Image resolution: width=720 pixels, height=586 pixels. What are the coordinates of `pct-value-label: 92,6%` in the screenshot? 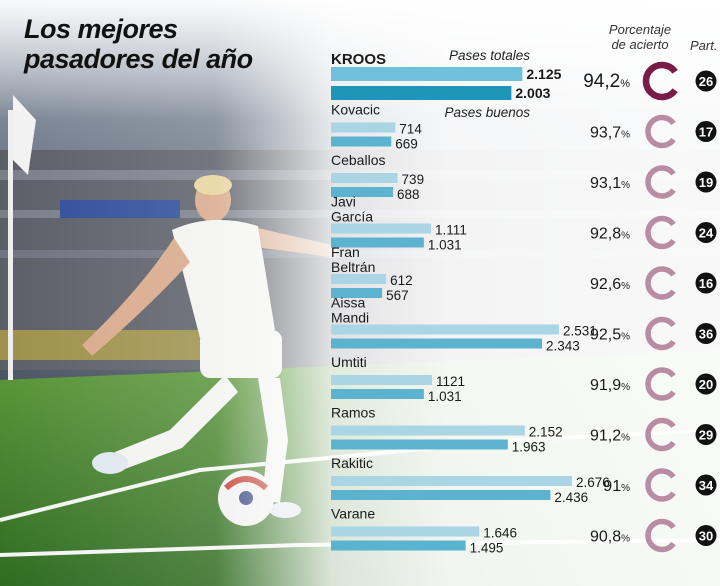 It's located at (610, 284).